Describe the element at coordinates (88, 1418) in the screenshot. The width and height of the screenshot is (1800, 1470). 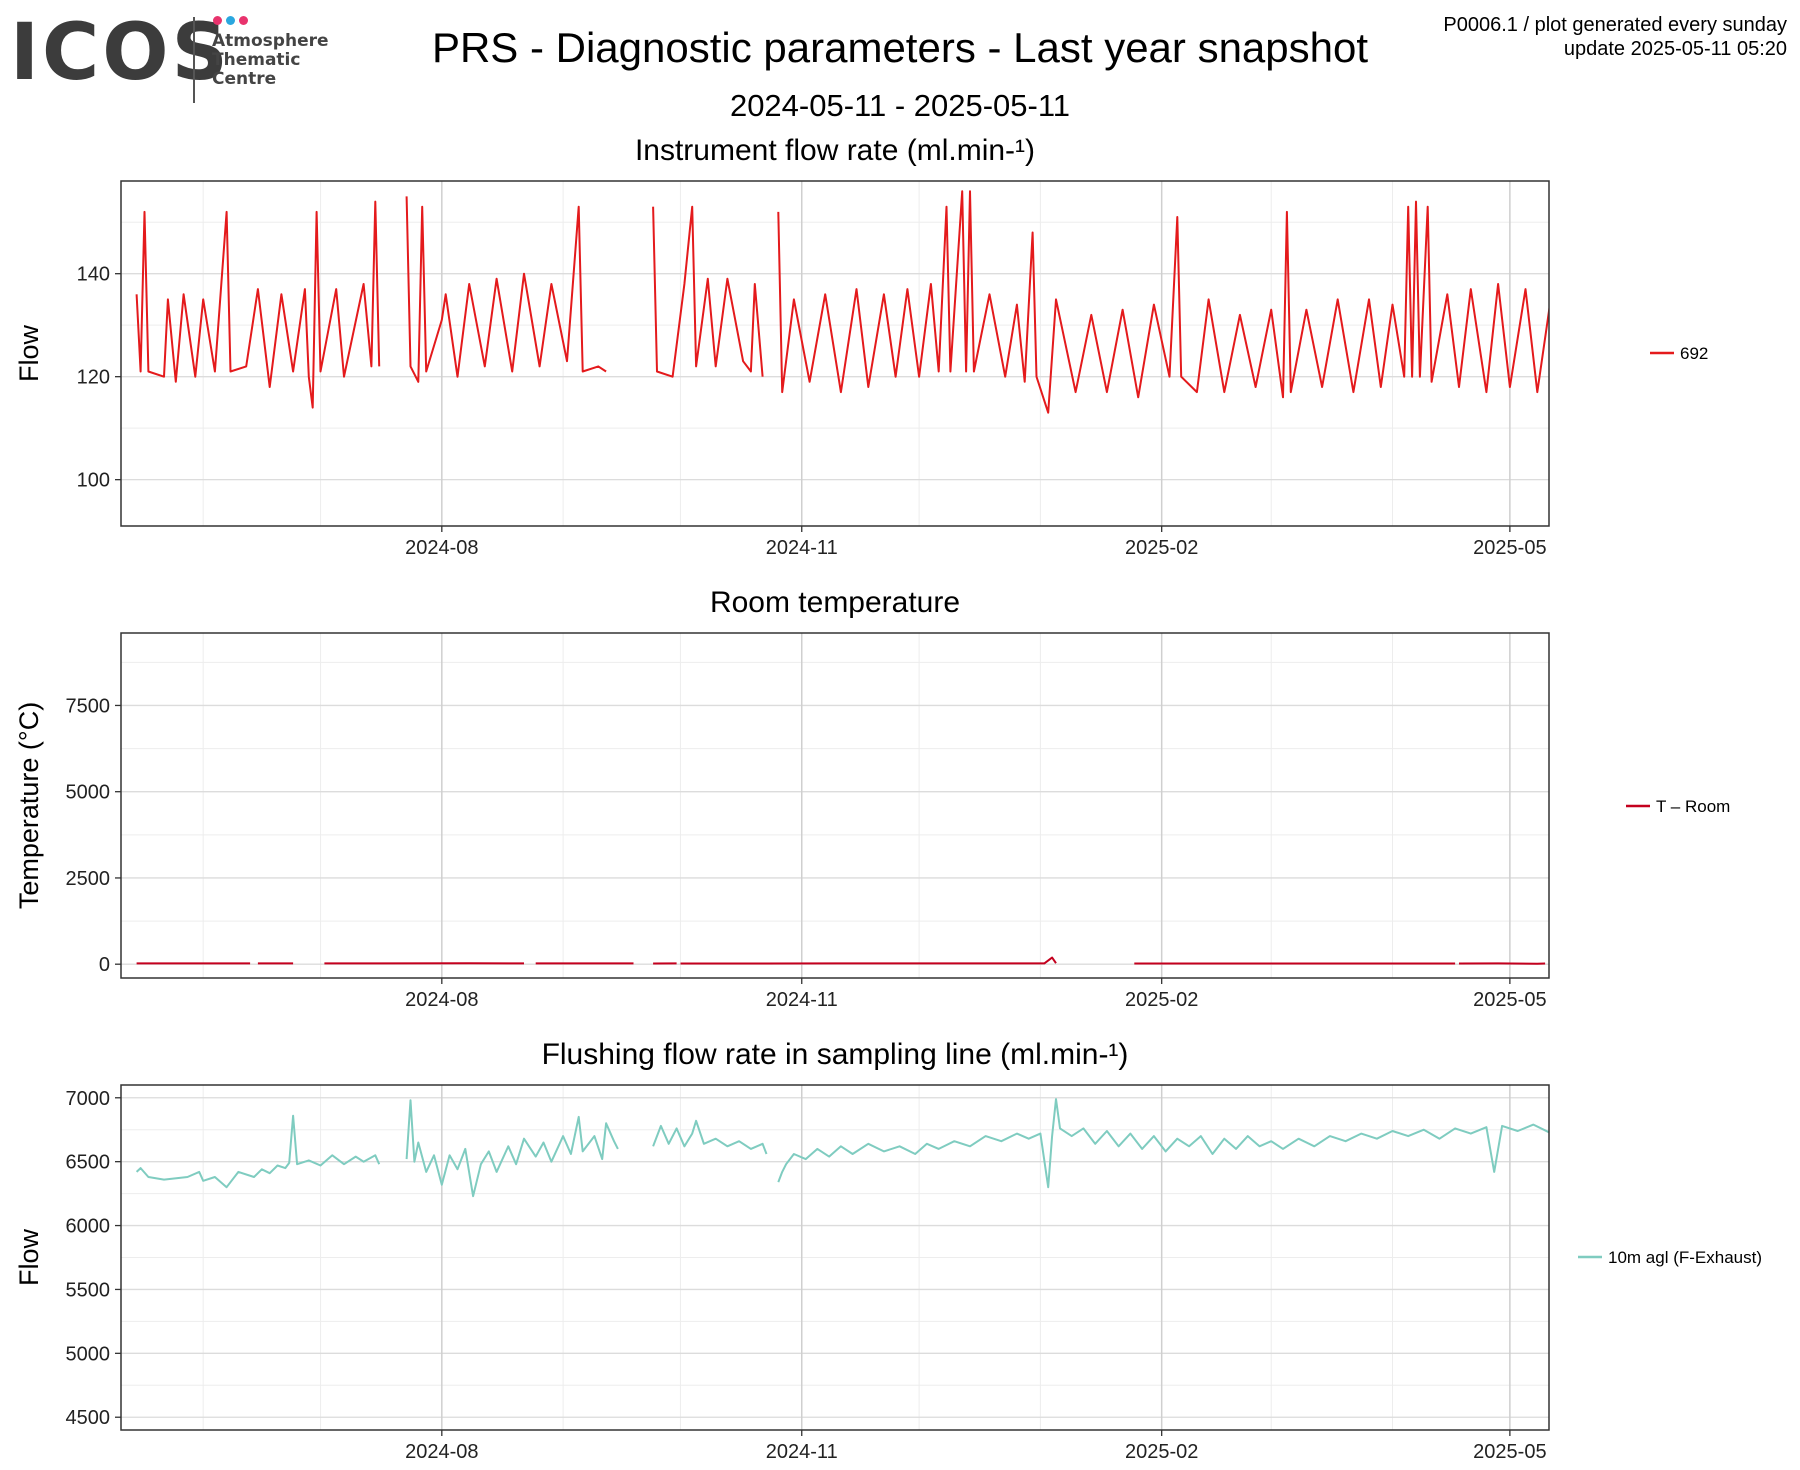
I see `y-tick-label: 4500` at that location.